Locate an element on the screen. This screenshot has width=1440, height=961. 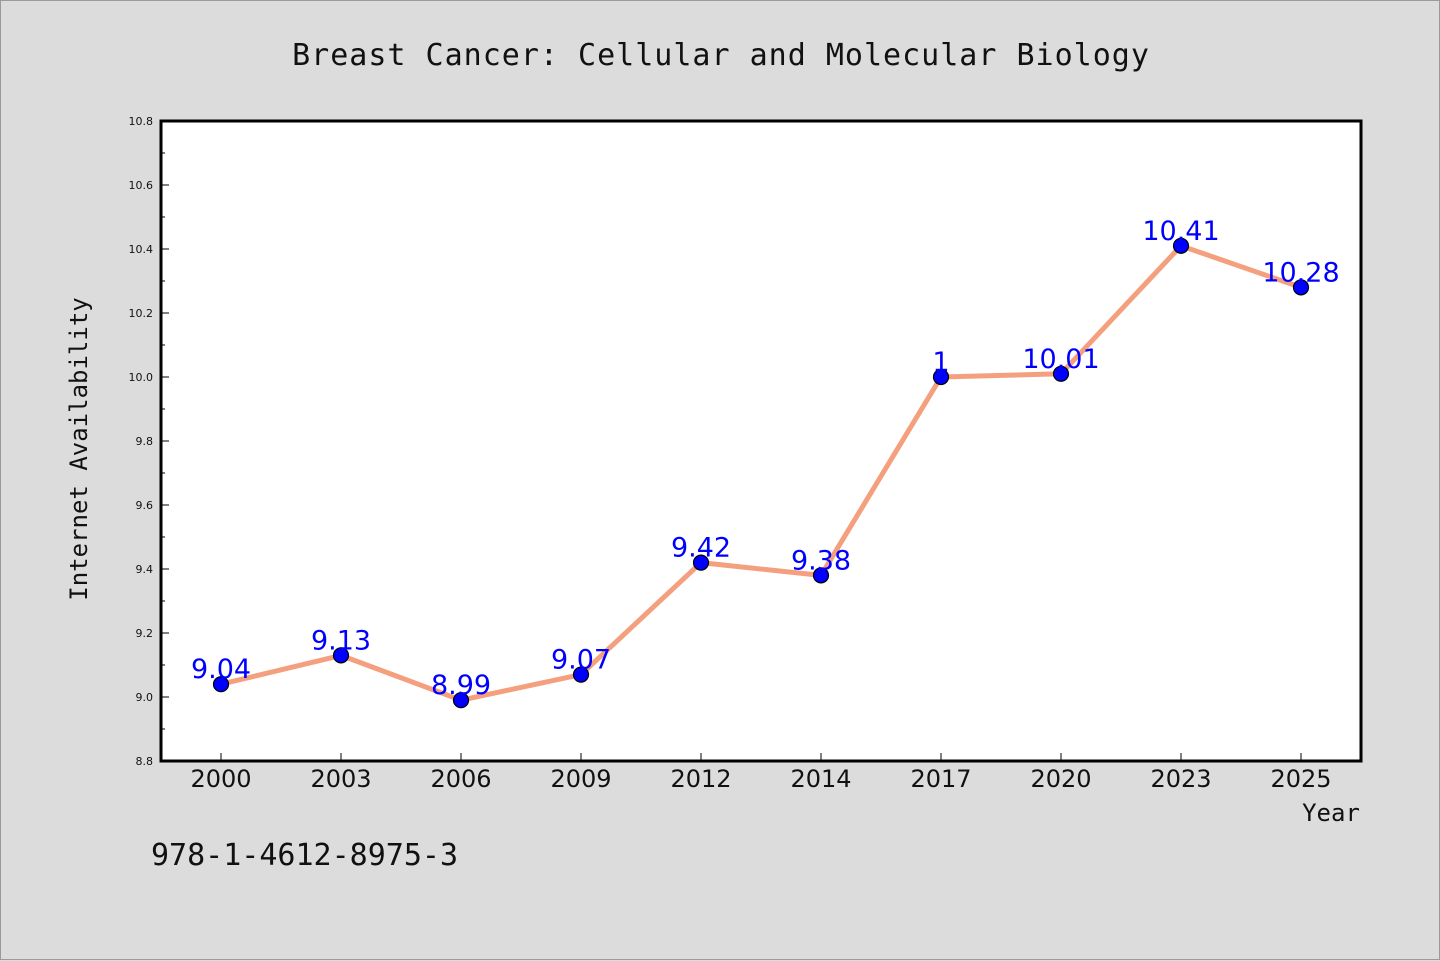
data-label: 10.41 is located at coordinates (1180, 231).